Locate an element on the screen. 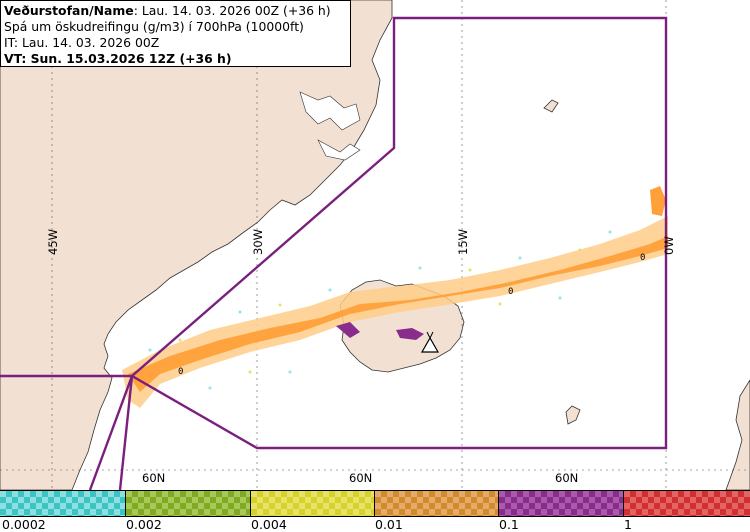  legend-label: 1 is located at coordinates (628, 524).